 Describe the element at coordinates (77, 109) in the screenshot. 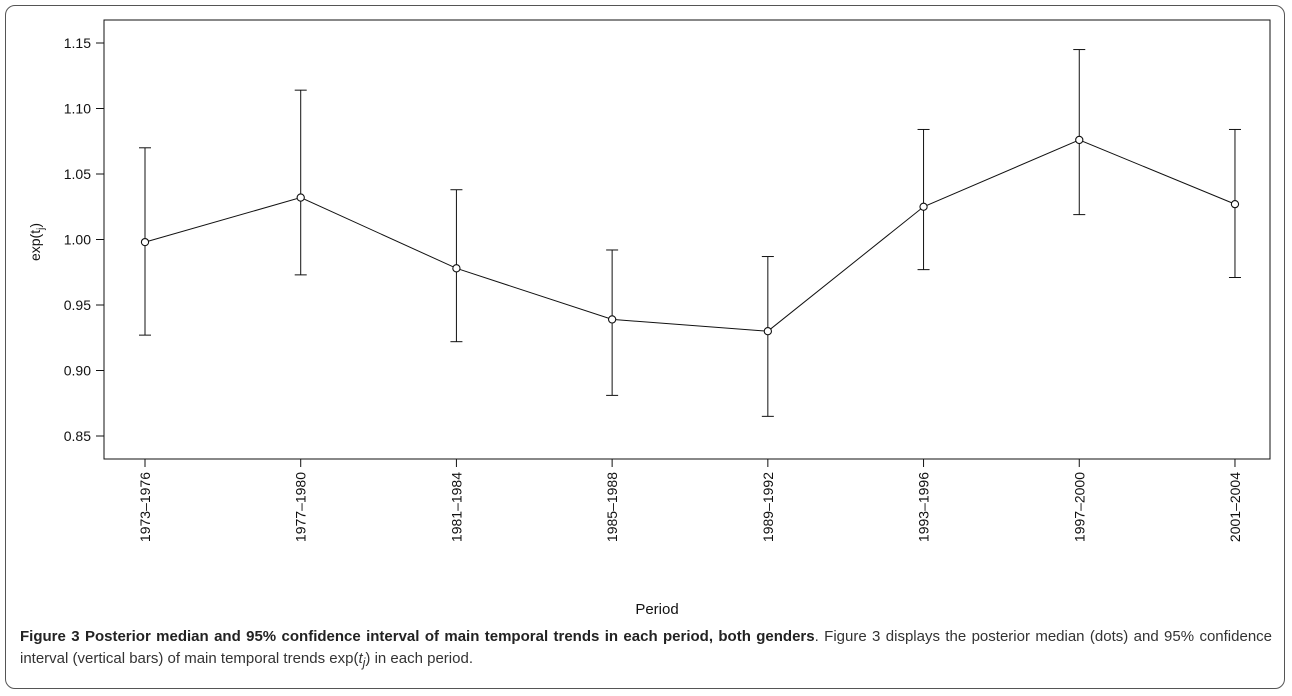

I see `y-tick-label: 1.10` at that location.